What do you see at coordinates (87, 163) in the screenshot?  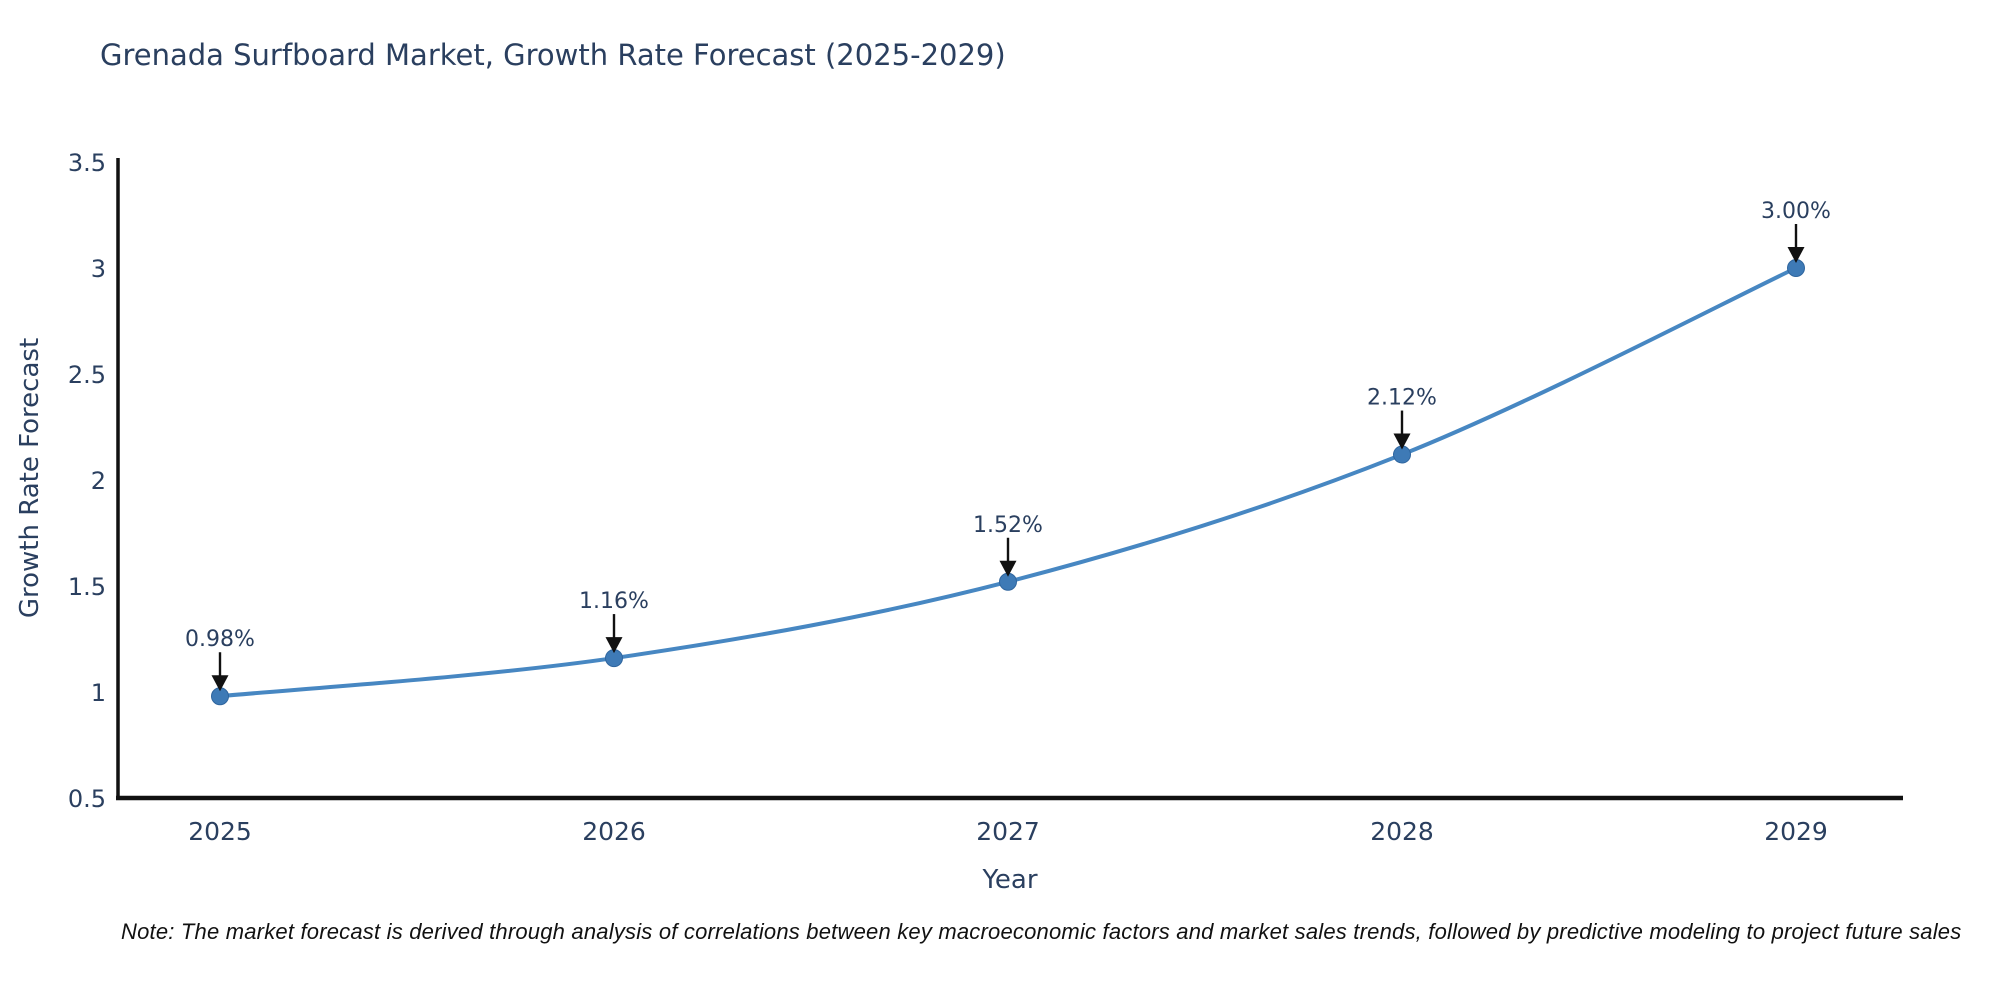 I see `y-tick-label: 3.5` at bounding box center [87, 163].